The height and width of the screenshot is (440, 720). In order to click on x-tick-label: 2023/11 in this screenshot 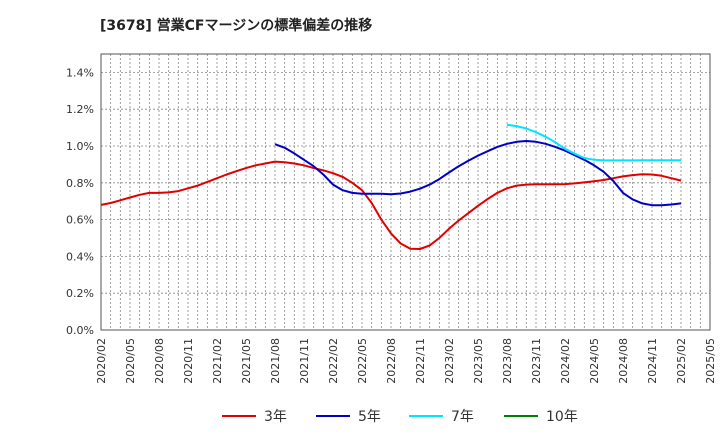, I will do `click(536, 361)`.